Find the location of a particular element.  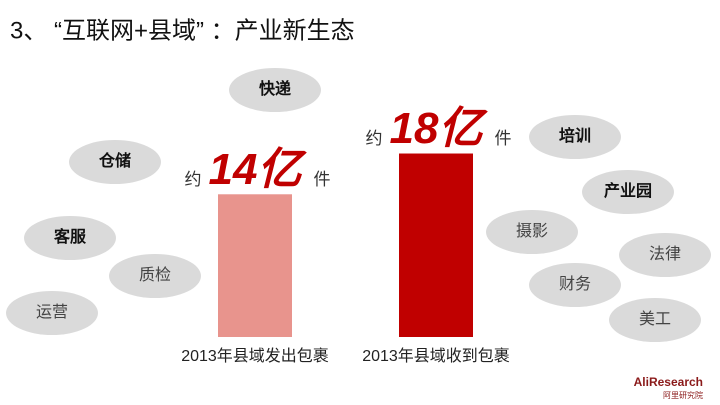

bubble-label: 产业园 is located at coordinates (628, 190).